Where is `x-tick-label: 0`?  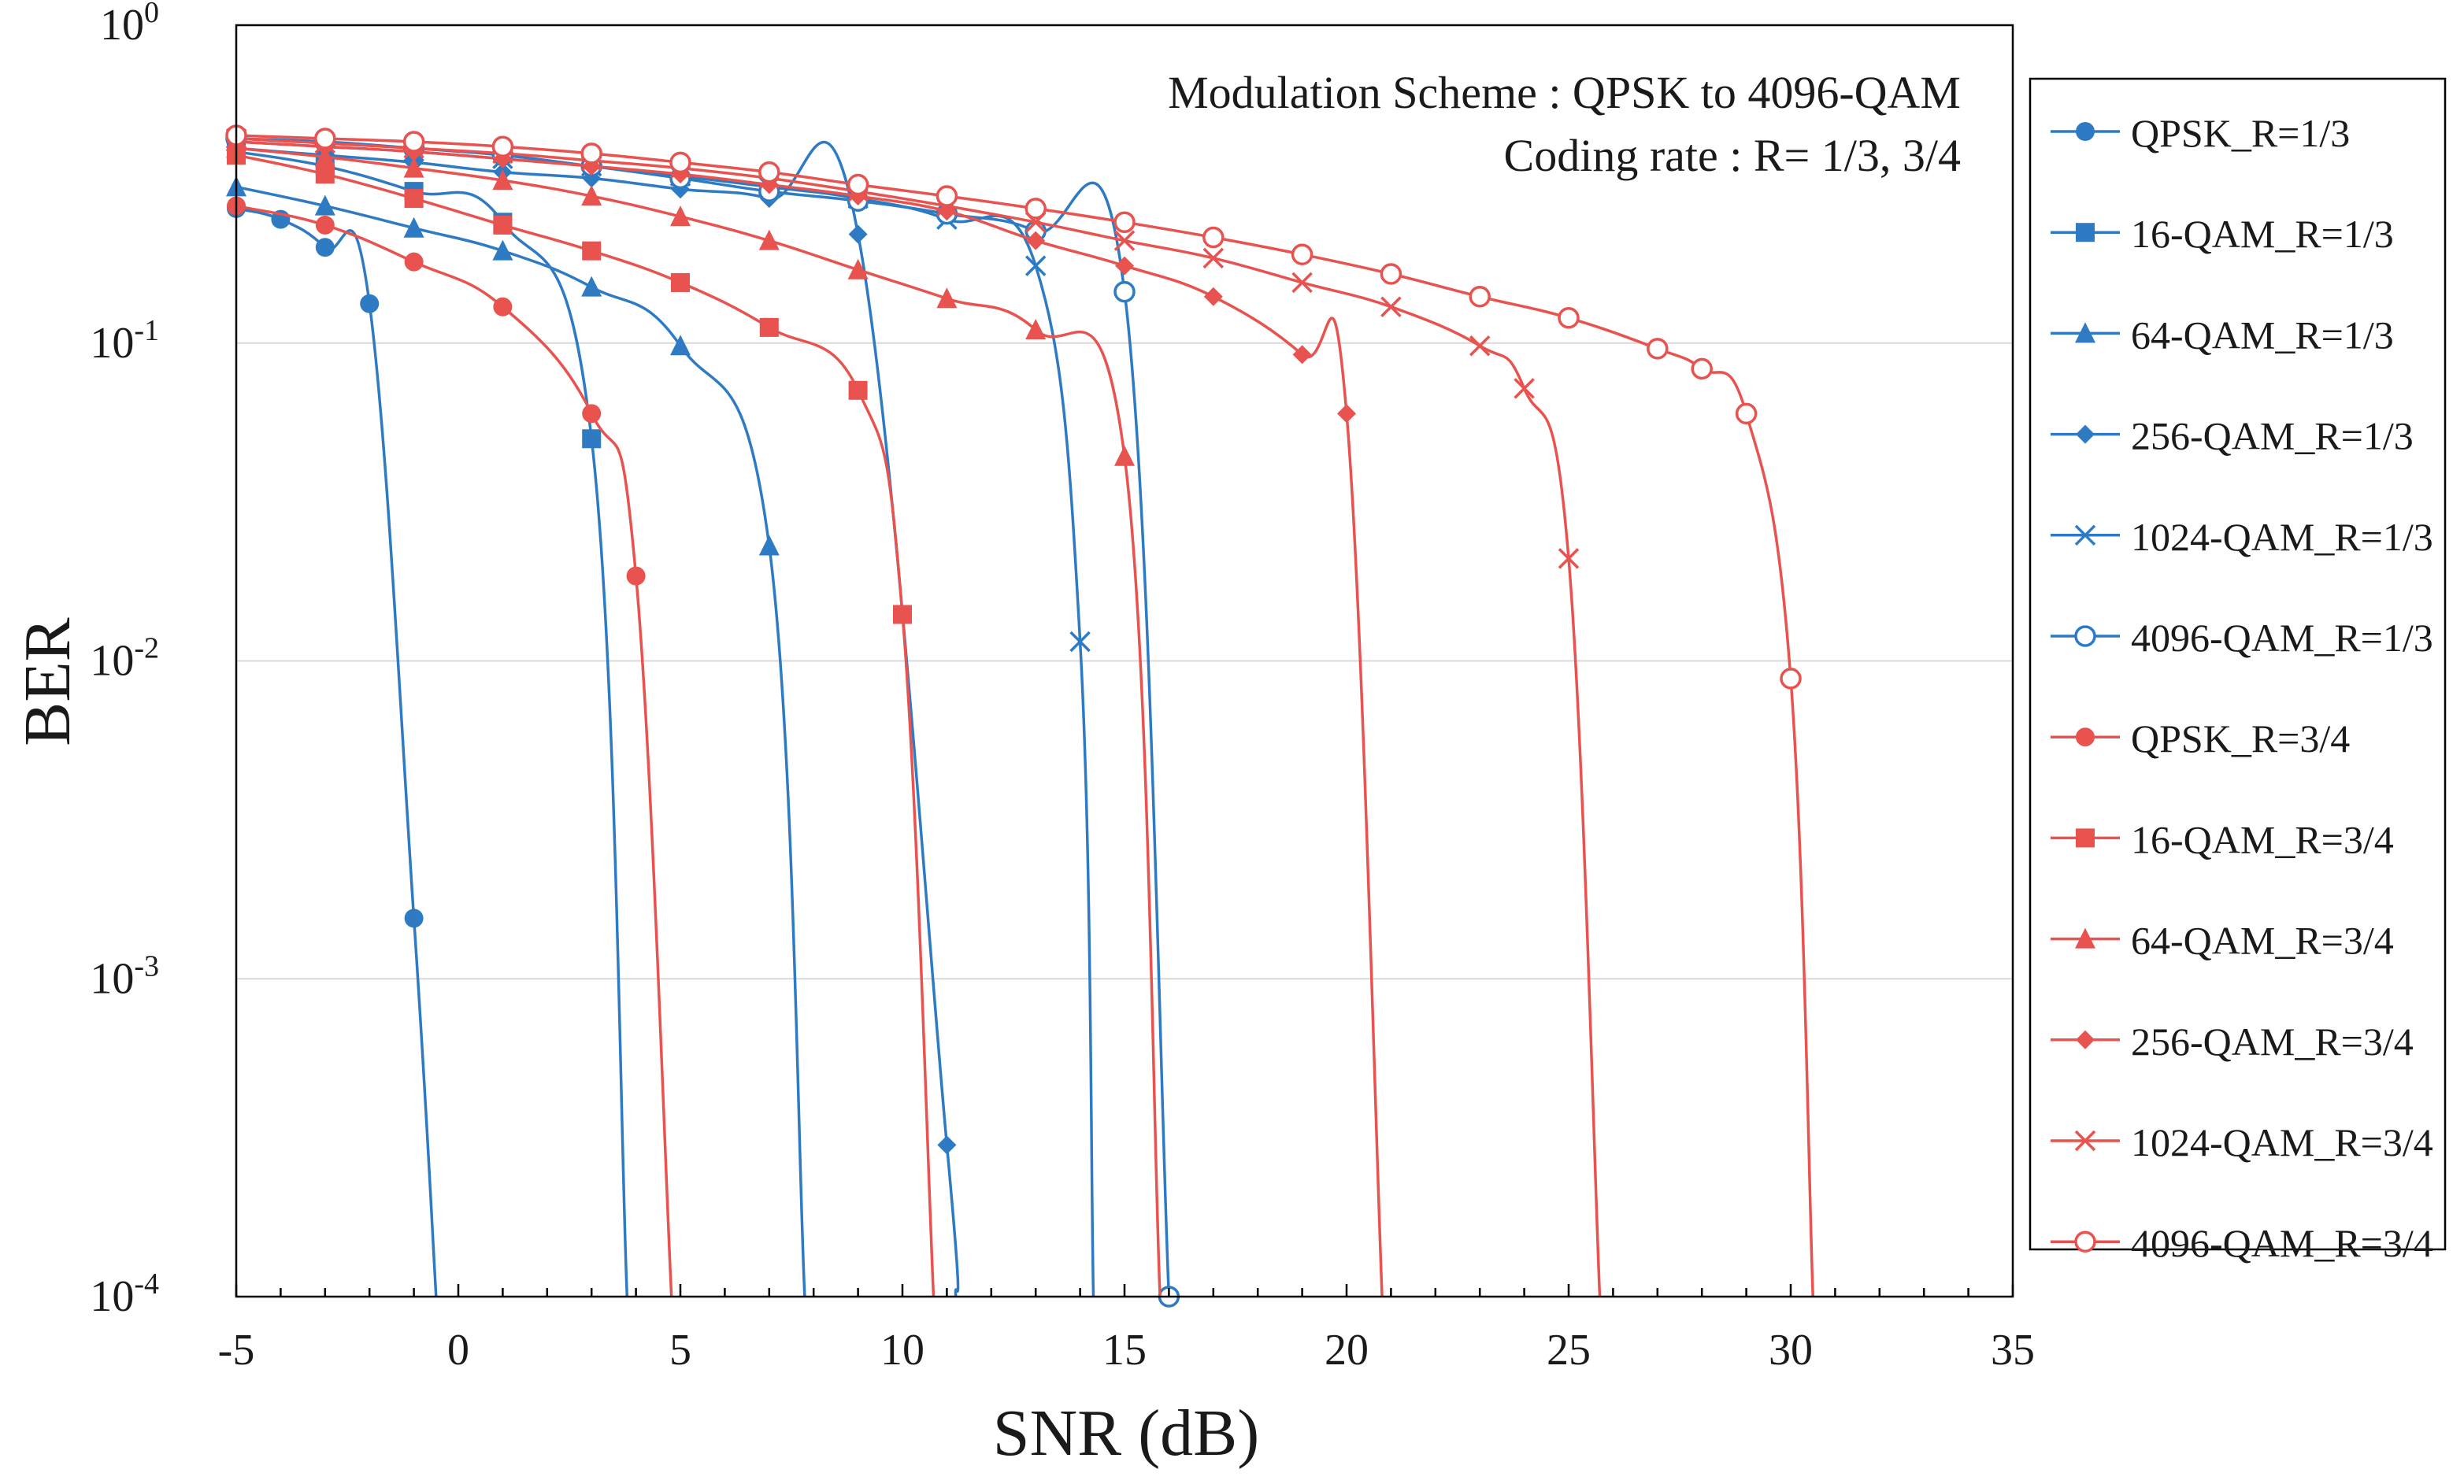
x-tick-label: 0 is located at coordinates (458, 1350).